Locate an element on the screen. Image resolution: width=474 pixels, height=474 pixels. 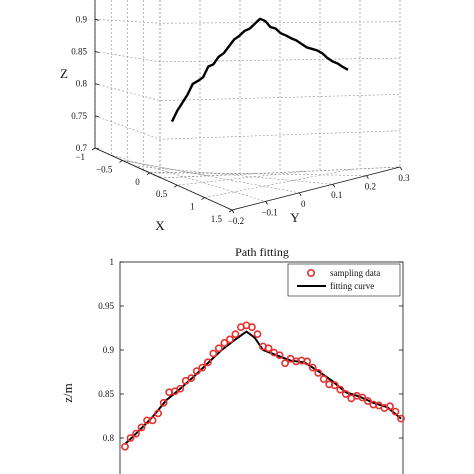
y-tick-label: 0.3 is located at coordinates (404, 178).